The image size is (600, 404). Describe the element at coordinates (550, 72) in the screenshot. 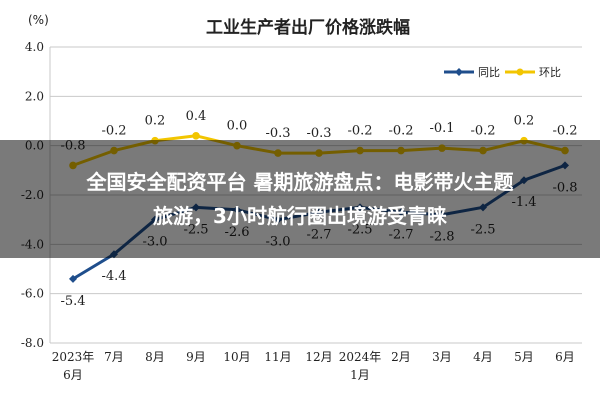

I see `legend-label-mom: 环比` at that location.